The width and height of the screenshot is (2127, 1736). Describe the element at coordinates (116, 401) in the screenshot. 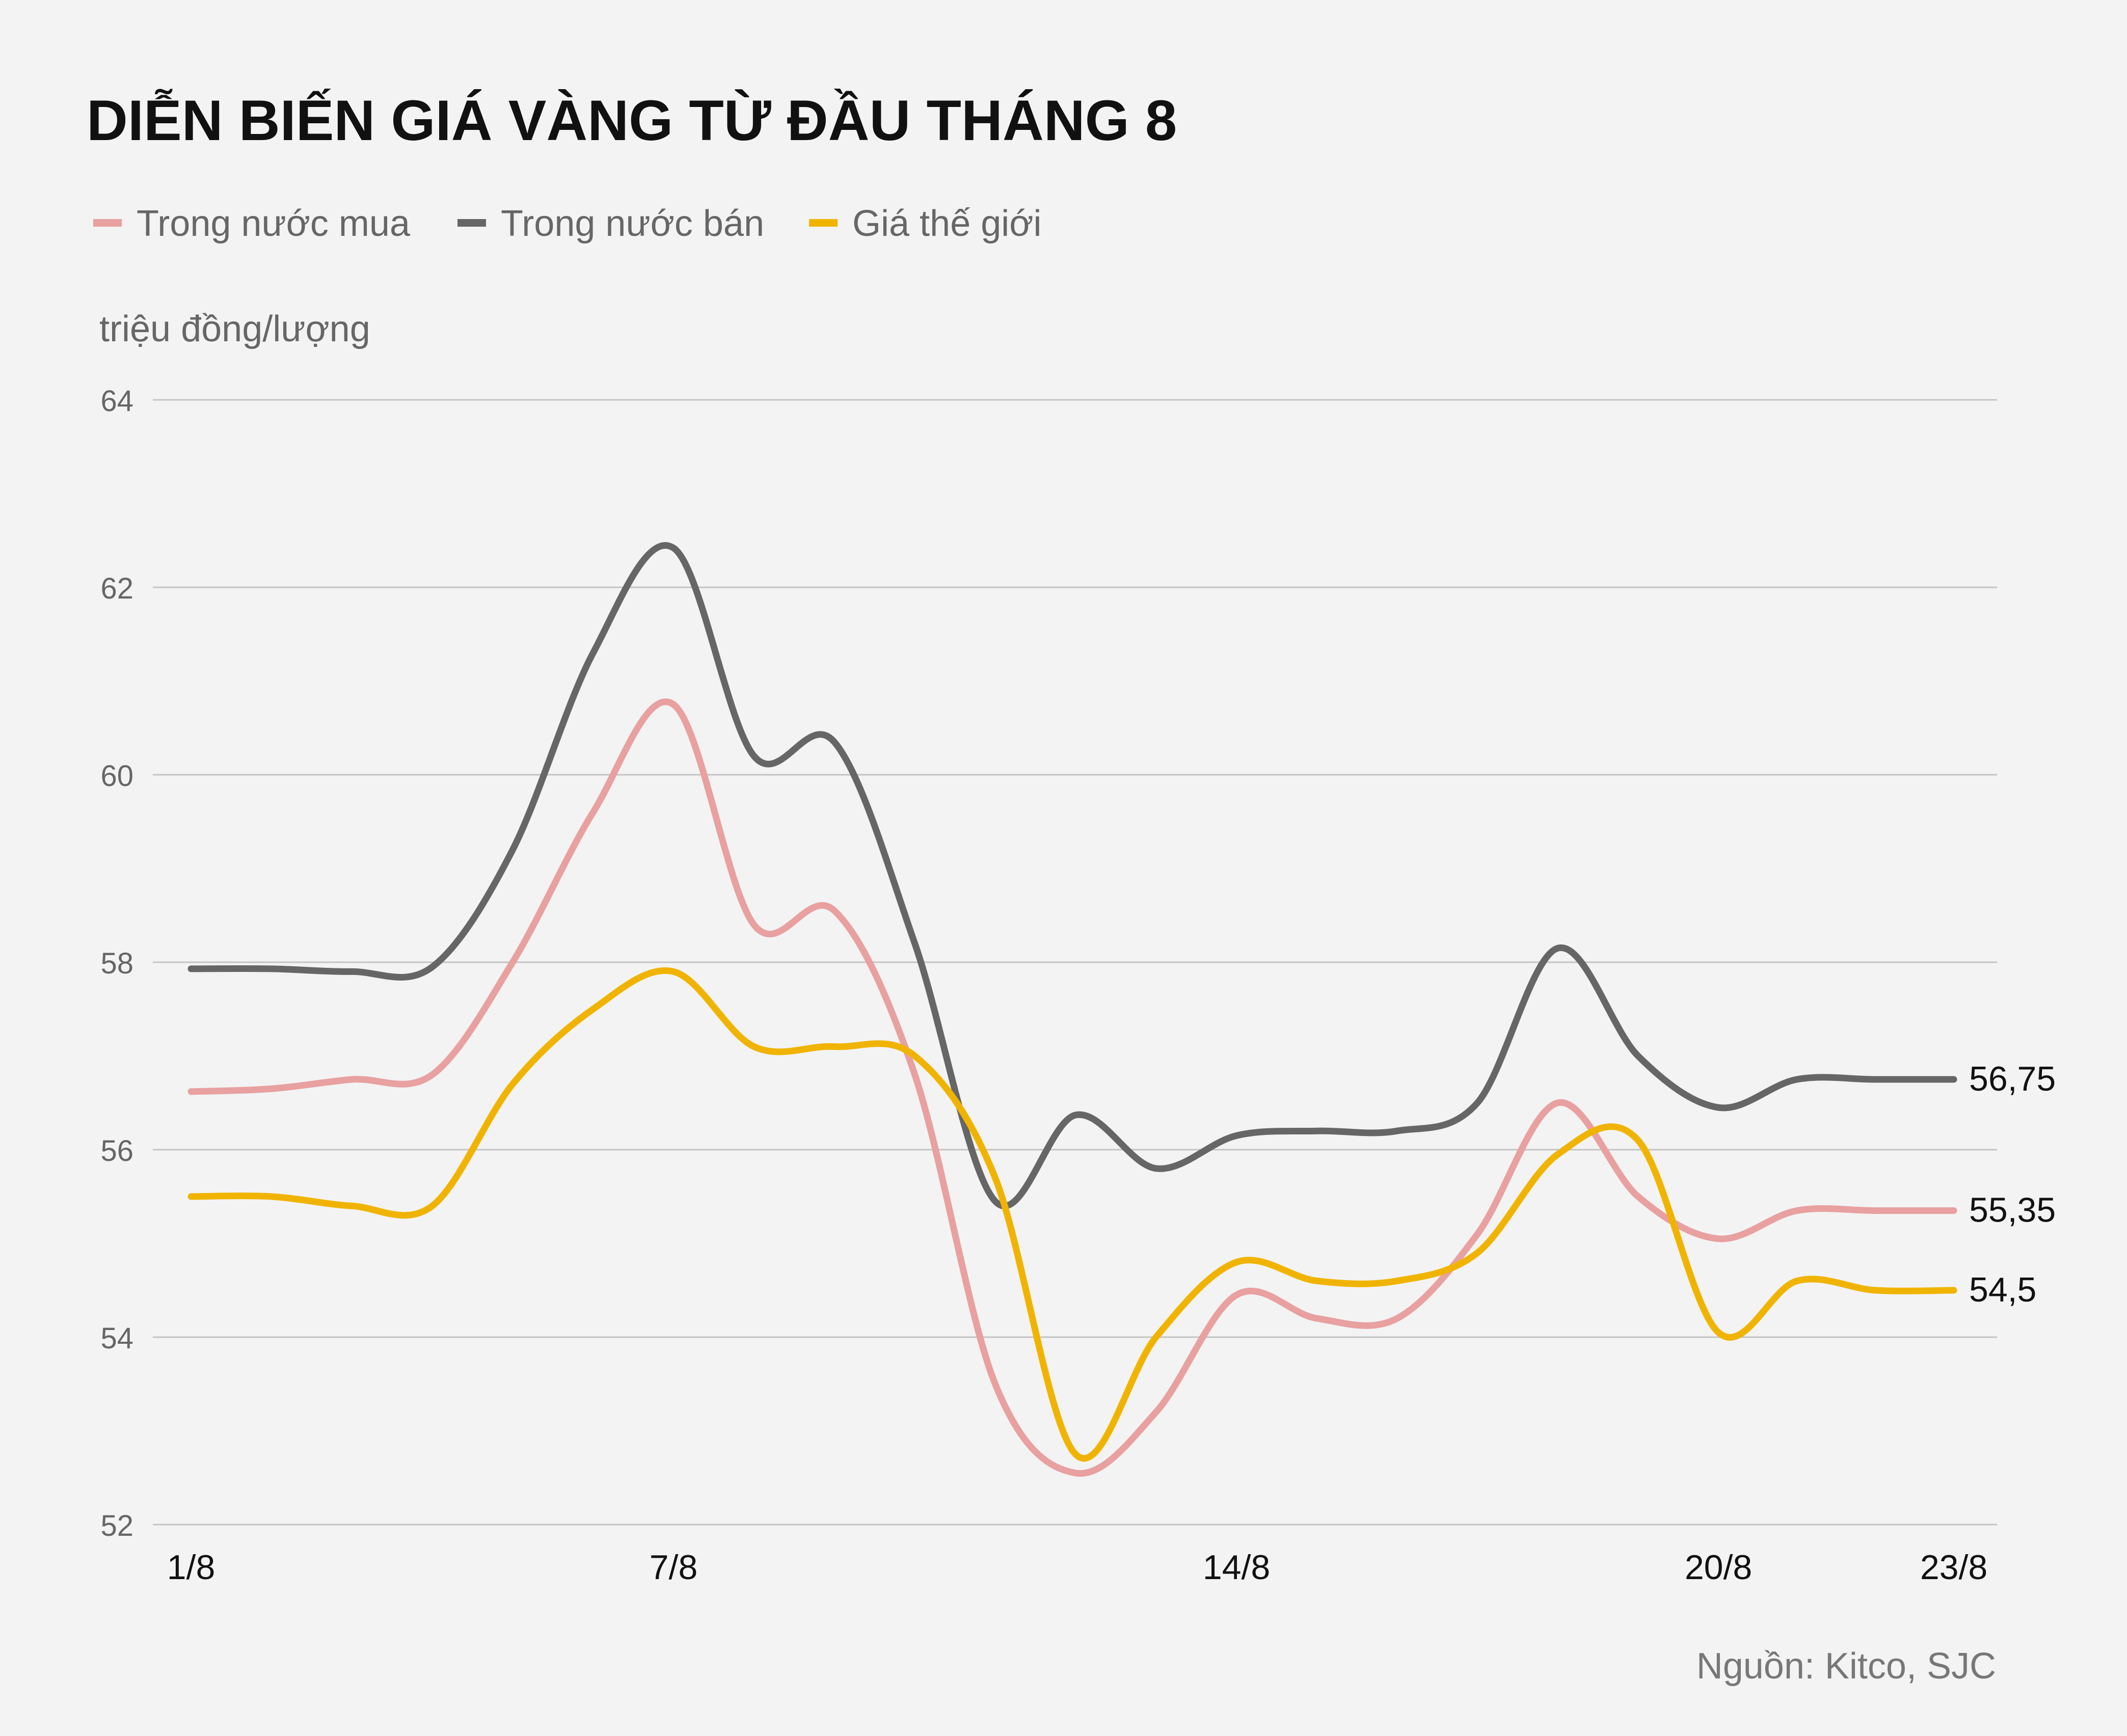

I see `y-tick-label: 64` at that location.